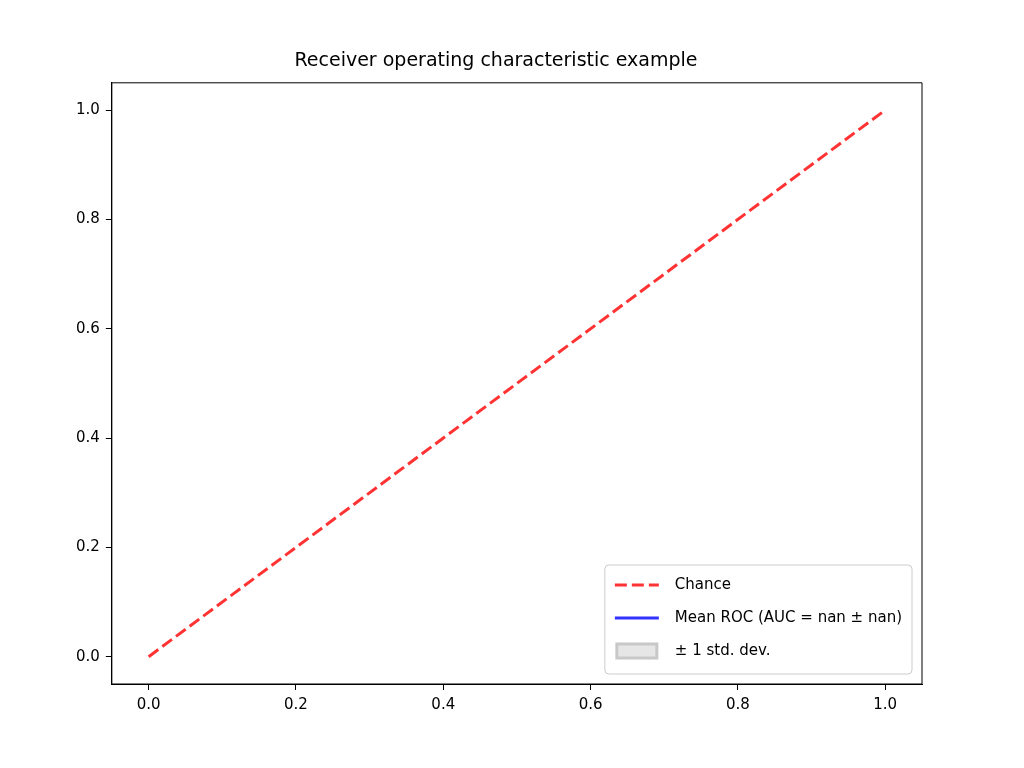 The image size is (1024, 768). I want to click on x-tick-label: 1.0, so click(885, 703).